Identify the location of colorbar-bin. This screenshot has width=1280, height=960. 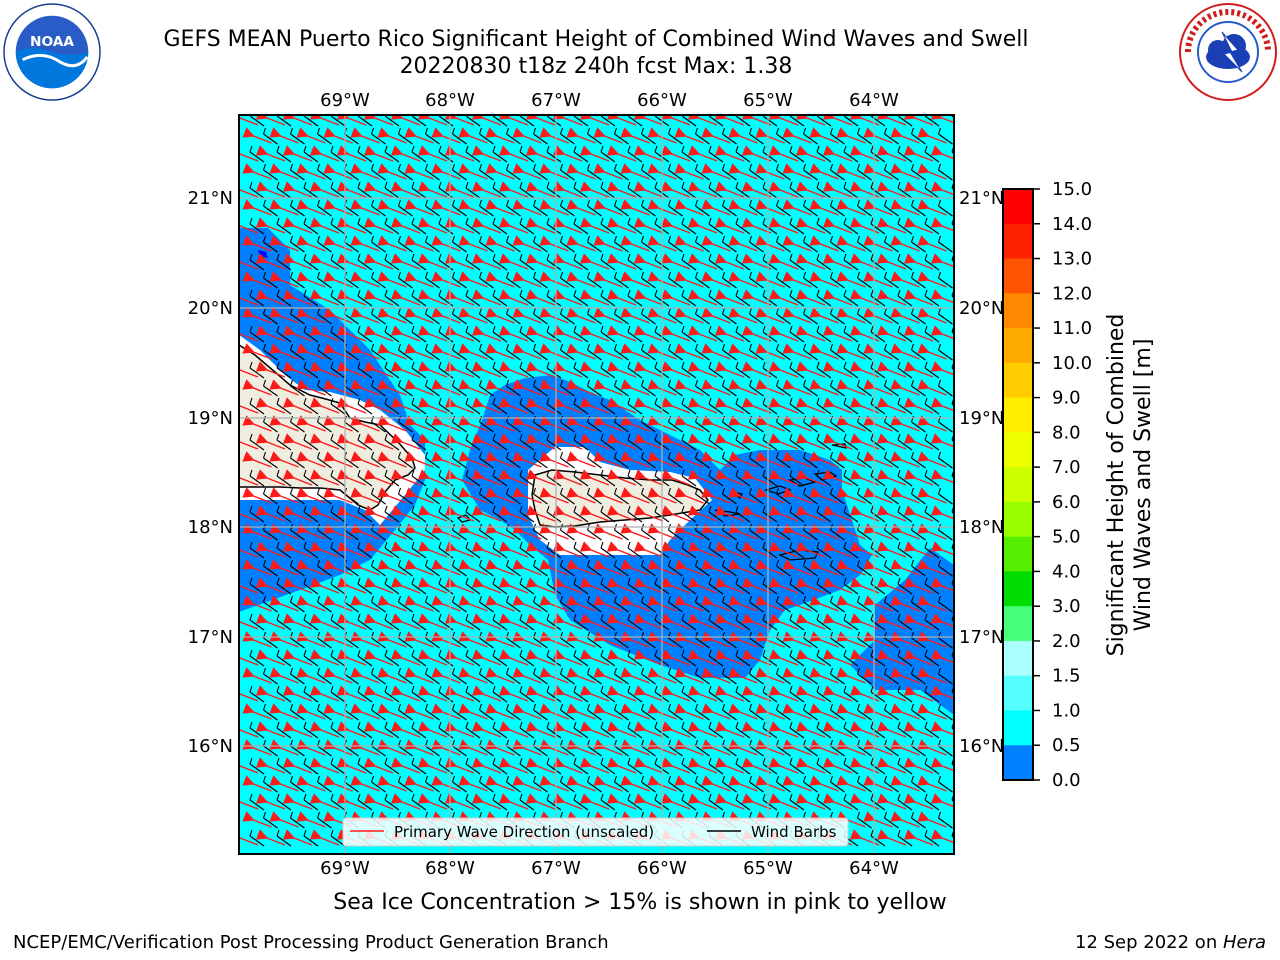
(1018, 311).